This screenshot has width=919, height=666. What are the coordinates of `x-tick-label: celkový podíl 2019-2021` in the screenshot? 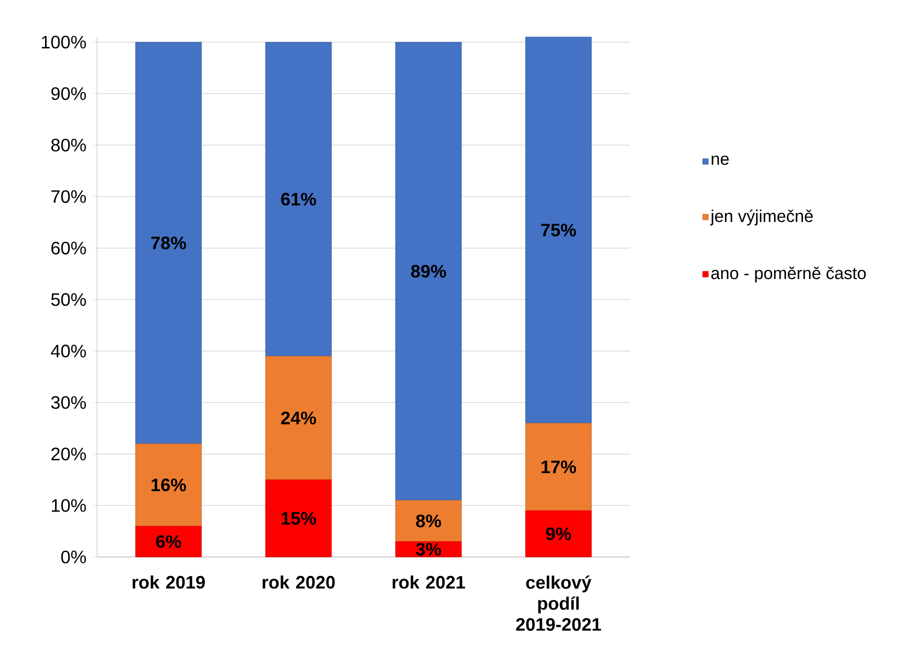 It's located at (559, 603).